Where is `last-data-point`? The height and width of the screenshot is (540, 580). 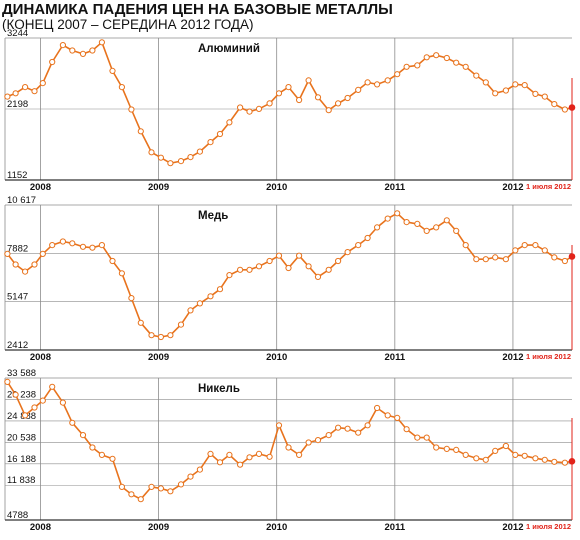
last-data-point is located at coordinates (572, 107).